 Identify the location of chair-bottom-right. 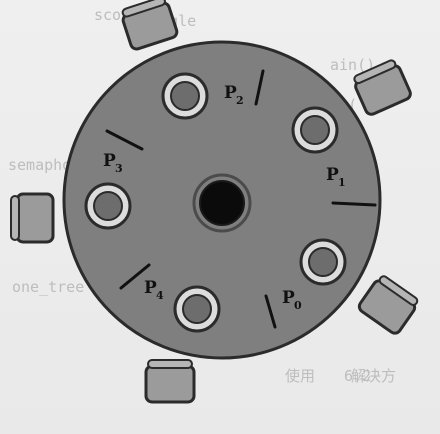
(388, 305).